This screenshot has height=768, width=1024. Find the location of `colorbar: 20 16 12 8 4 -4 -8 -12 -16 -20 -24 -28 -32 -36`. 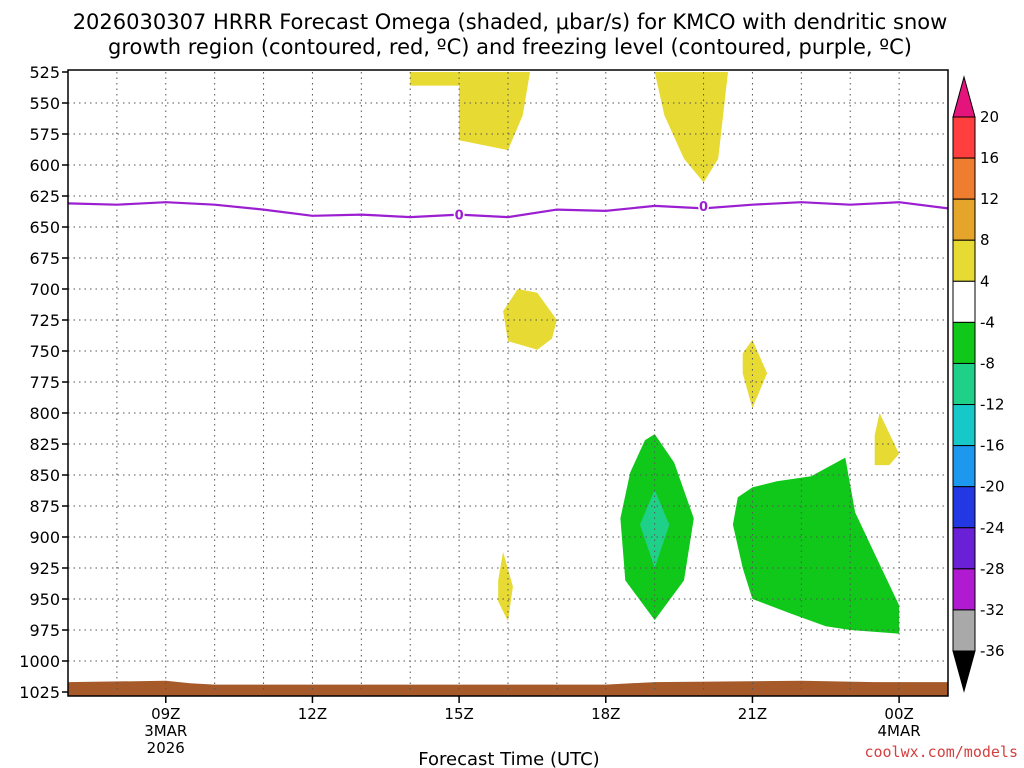

colorbar: 20 16 12 8 4 -4 -8 -12 -16 -20 -24 -28 -32 -36 is located at coordinates (978, 384).